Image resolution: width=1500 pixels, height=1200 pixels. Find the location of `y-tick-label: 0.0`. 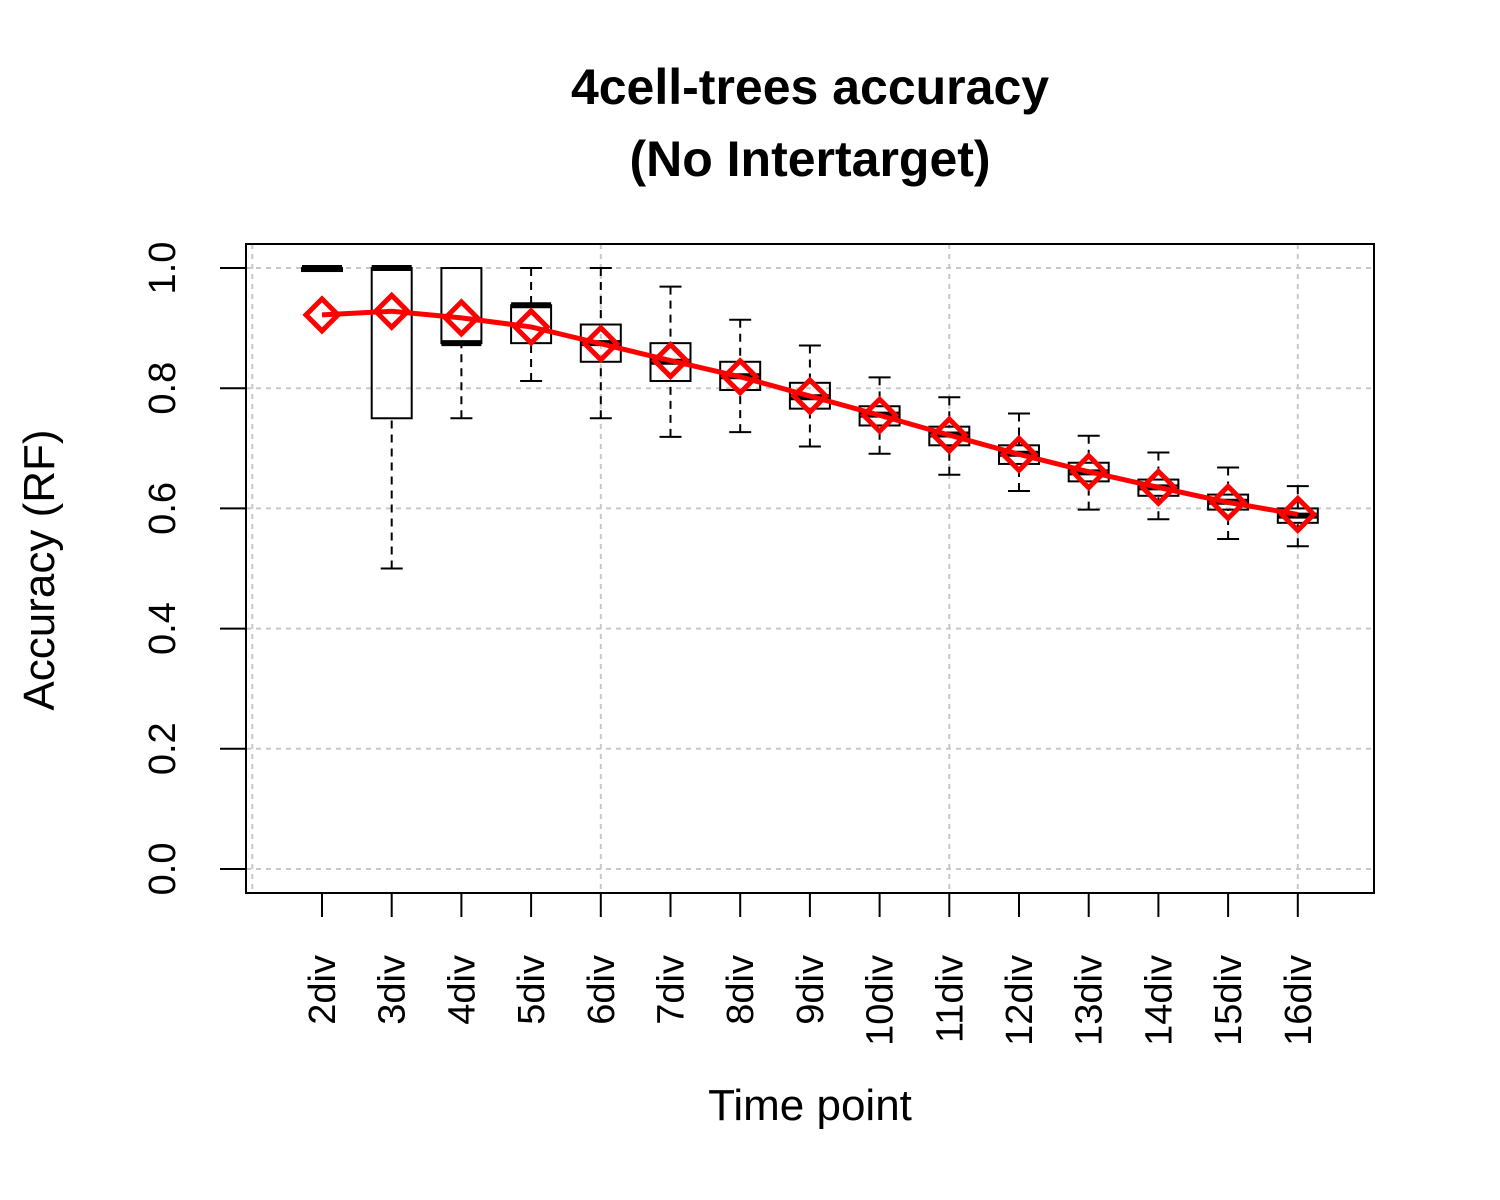

y-tick-label: 0.0 is located at coordinates (163, 869).